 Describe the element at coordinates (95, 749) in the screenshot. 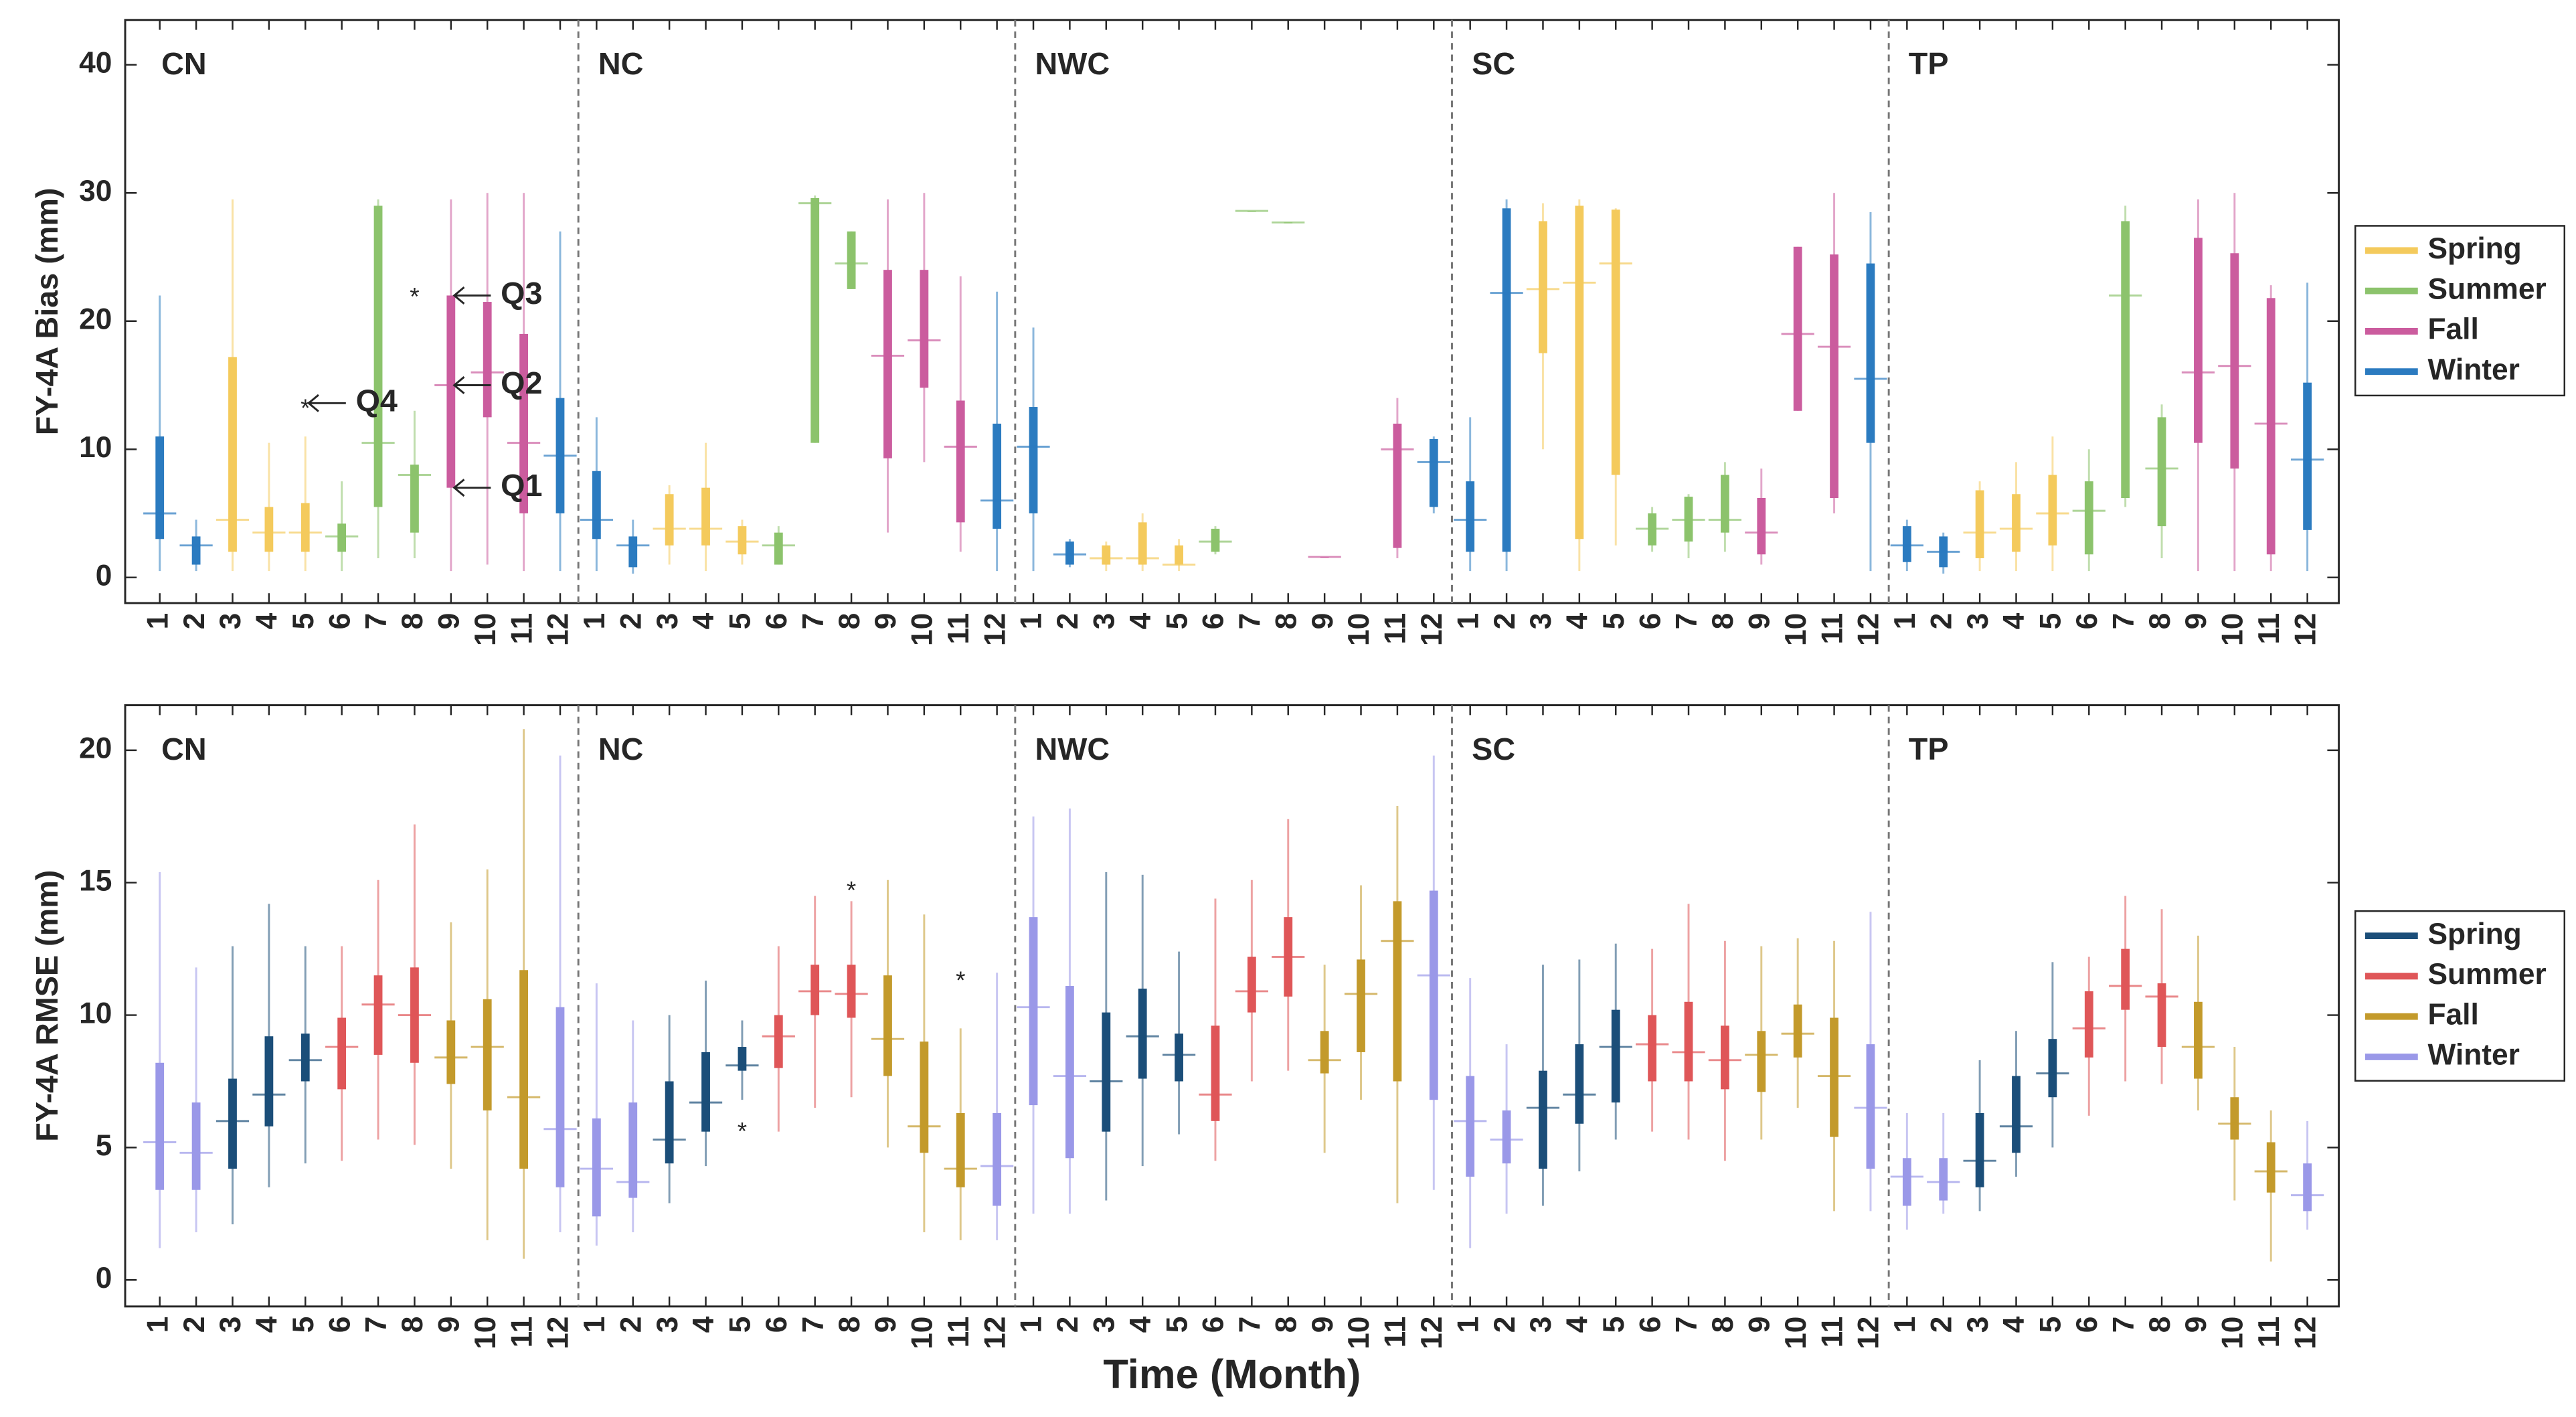

I see `y-tick-label: 20` at that location.